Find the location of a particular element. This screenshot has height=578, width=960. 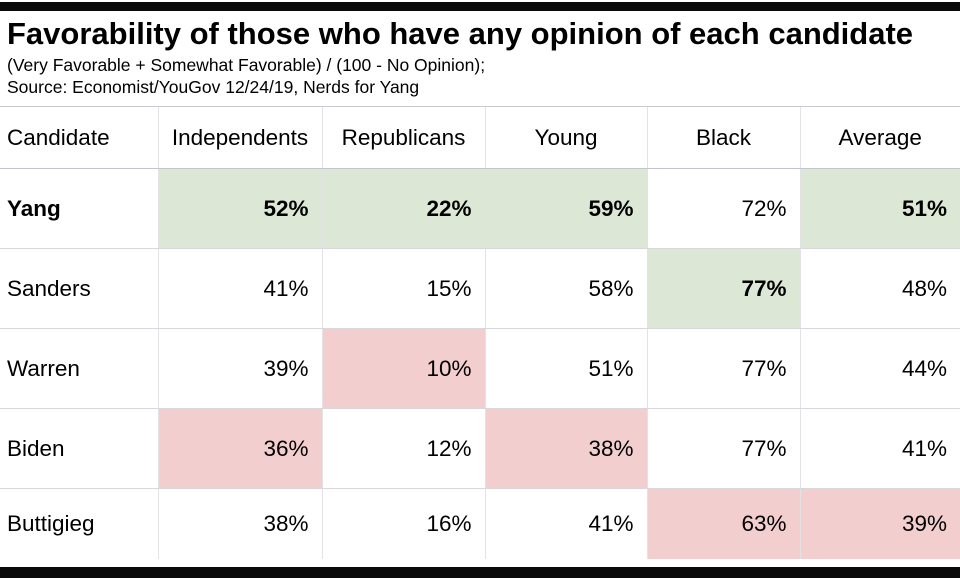

value-cell-buttigieg-young: 41% is located at coordinates (565, 523).